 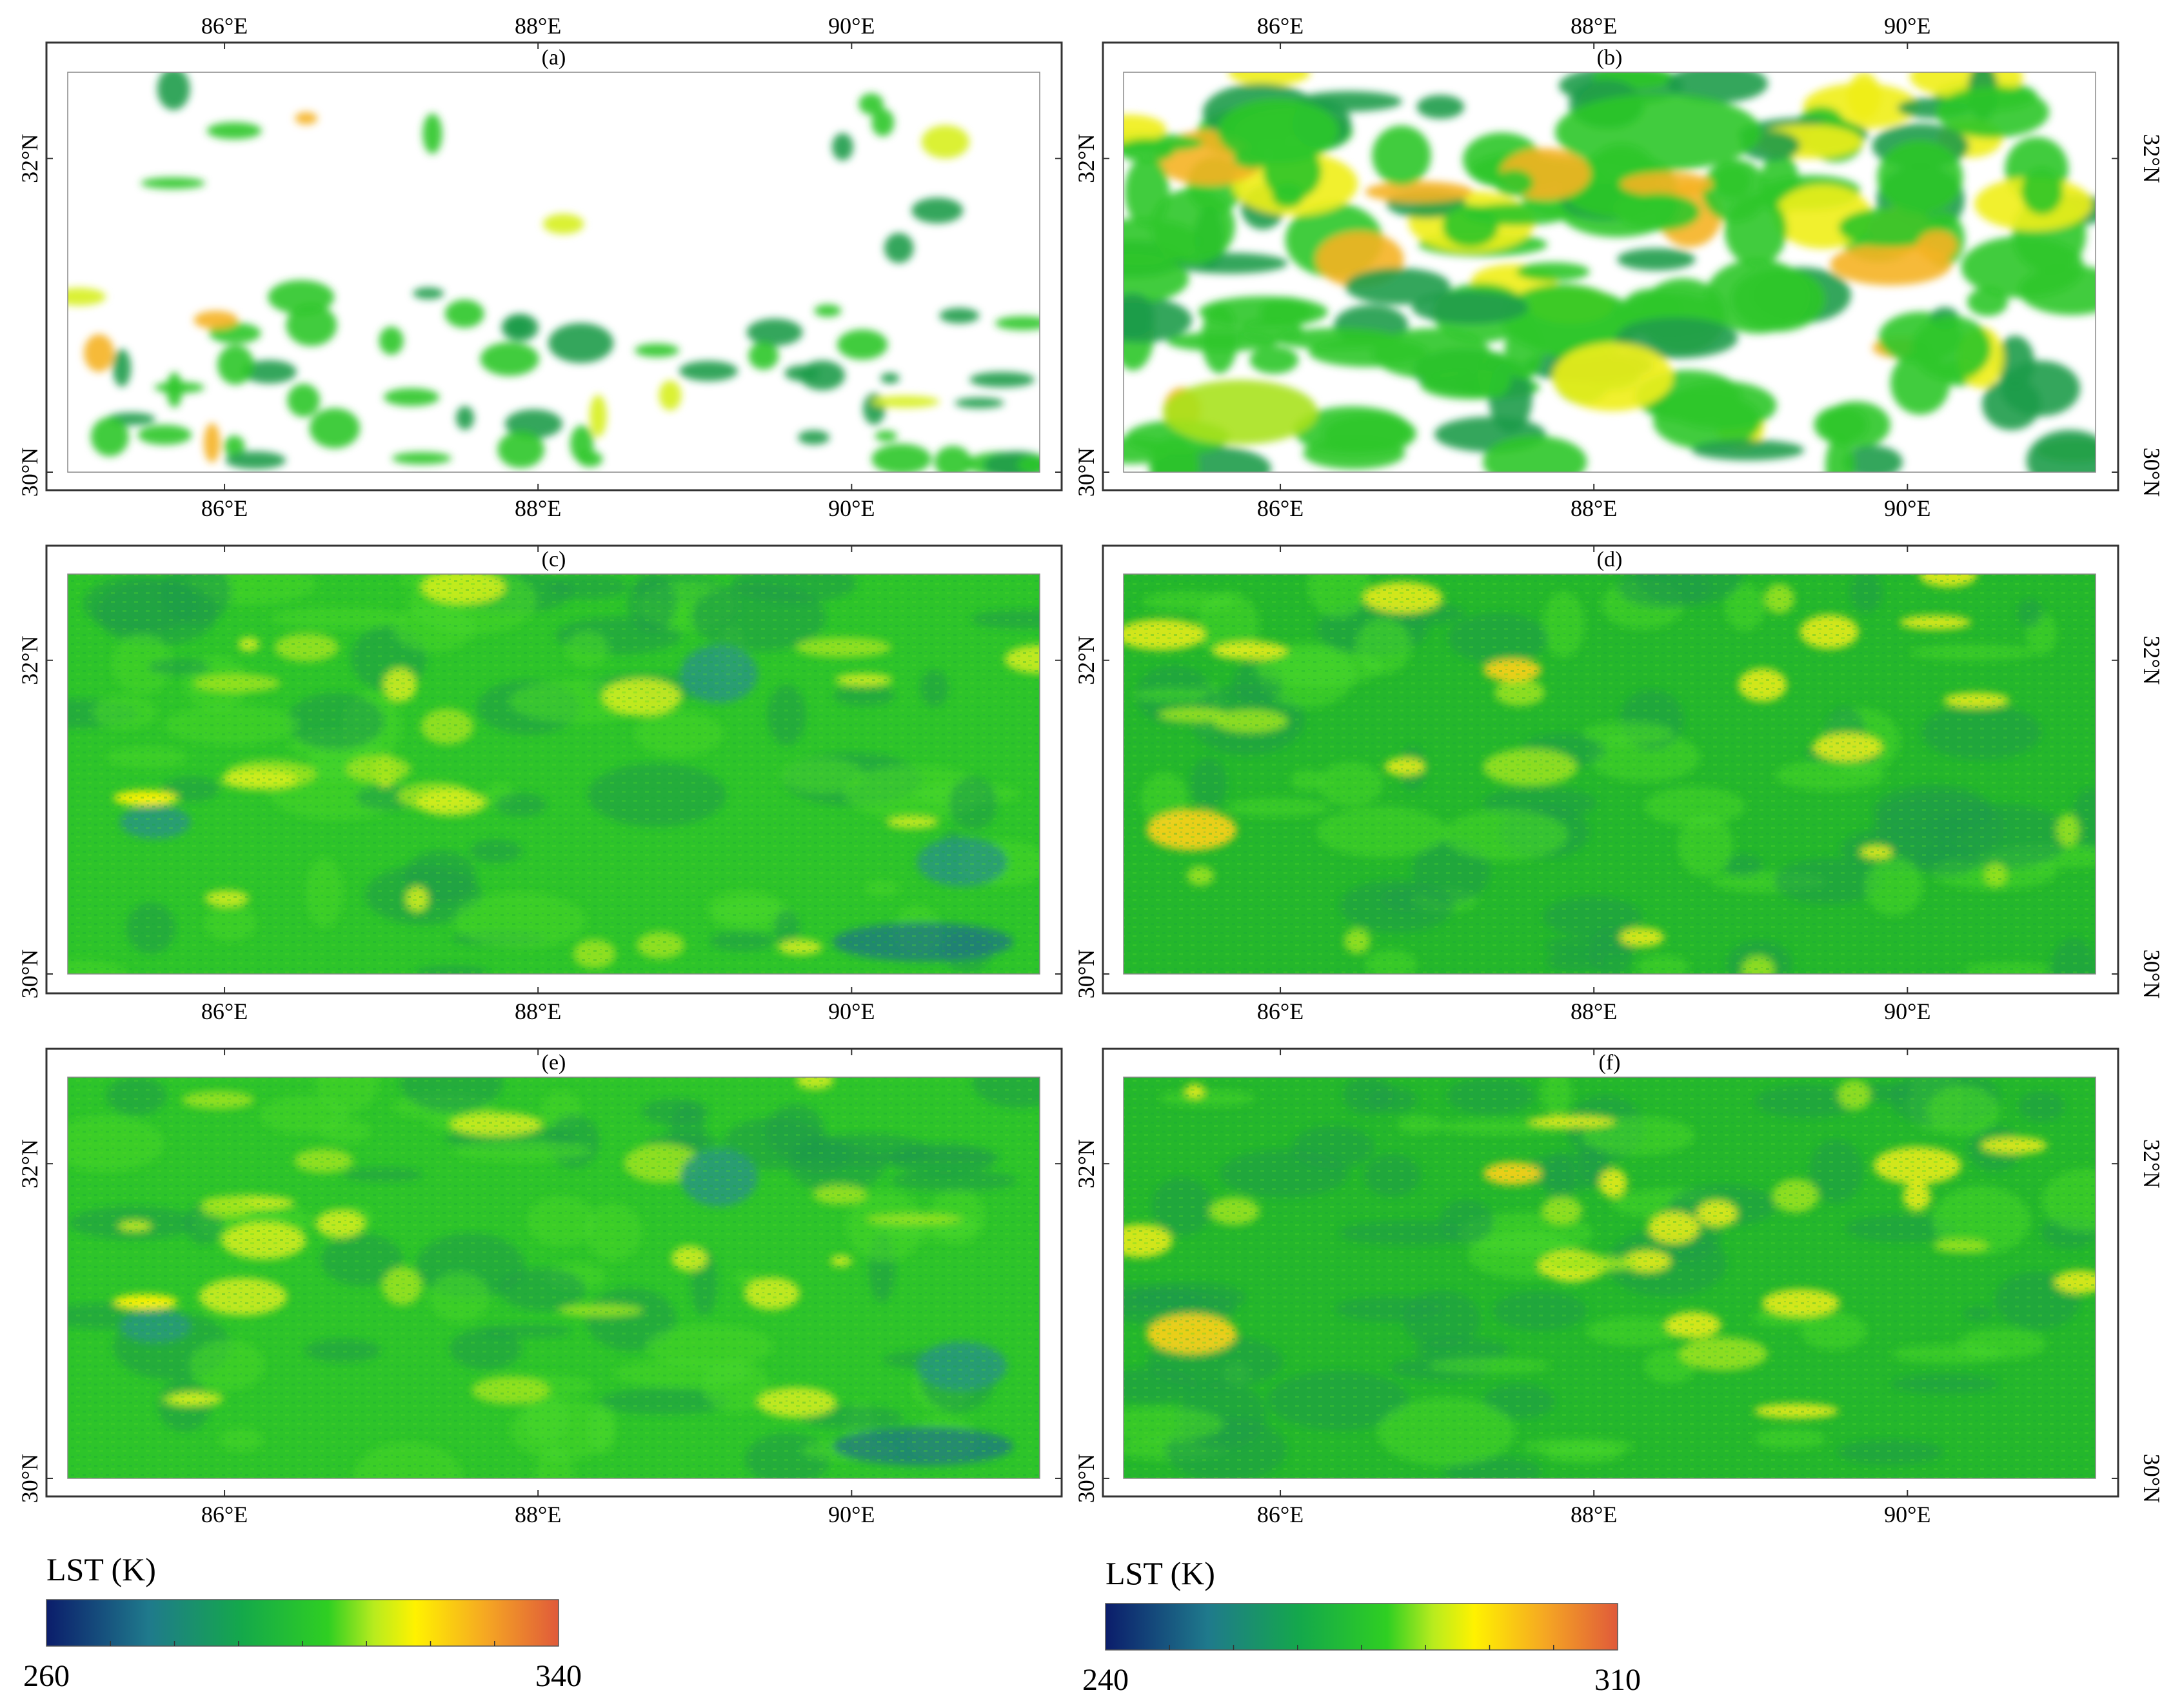 What do you see at coordinates (1105, 1680) in the screenshot?
I see `colorbar-min-label: 240` at bounding box center [1105, 1680].